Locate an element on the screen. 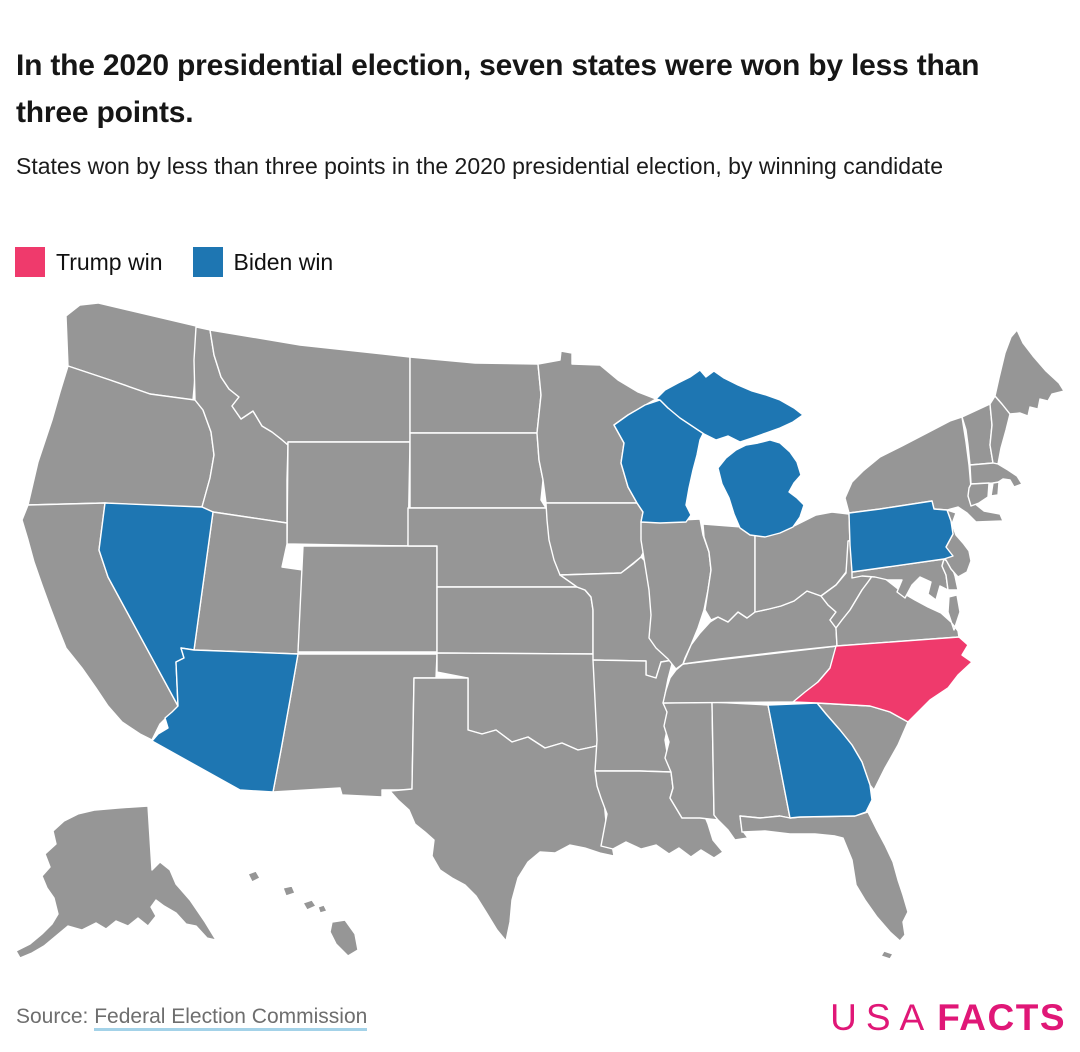  state-CO is located at coordinates (367, 599).